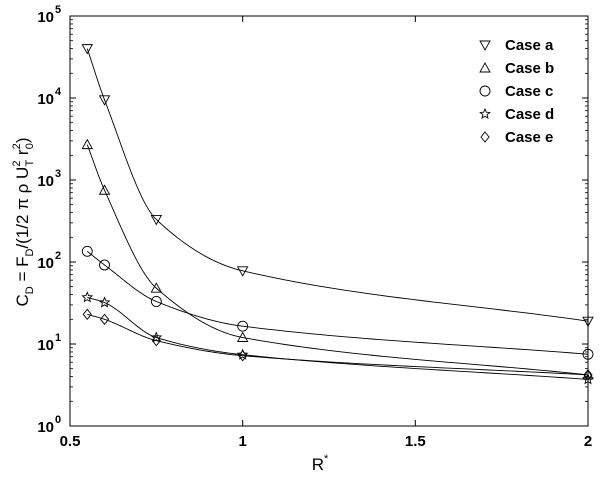  Describe the element at coordinates (529, 137) in the screenshot. I see `legend-label-5: Case e` at that location.